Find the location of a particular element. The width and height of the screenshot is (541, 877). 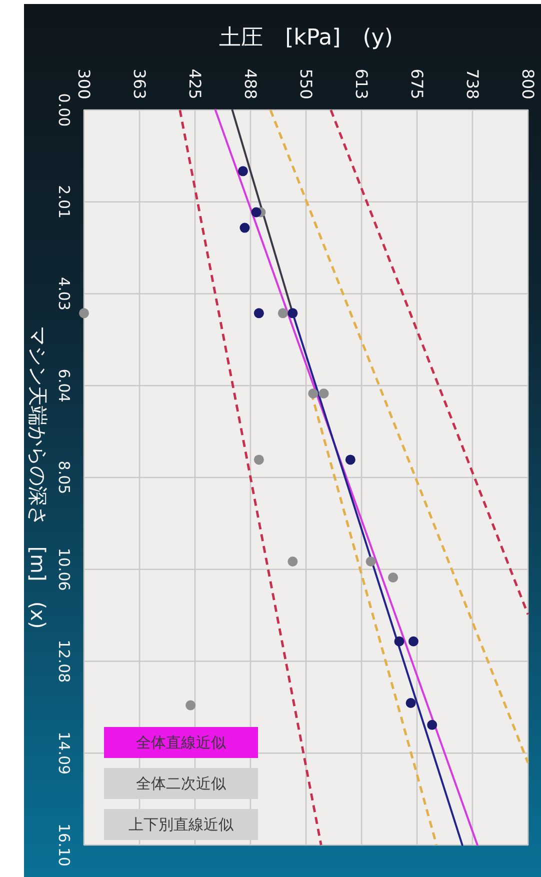

x-tick-label: 425 is located at coordinates (195, 84).